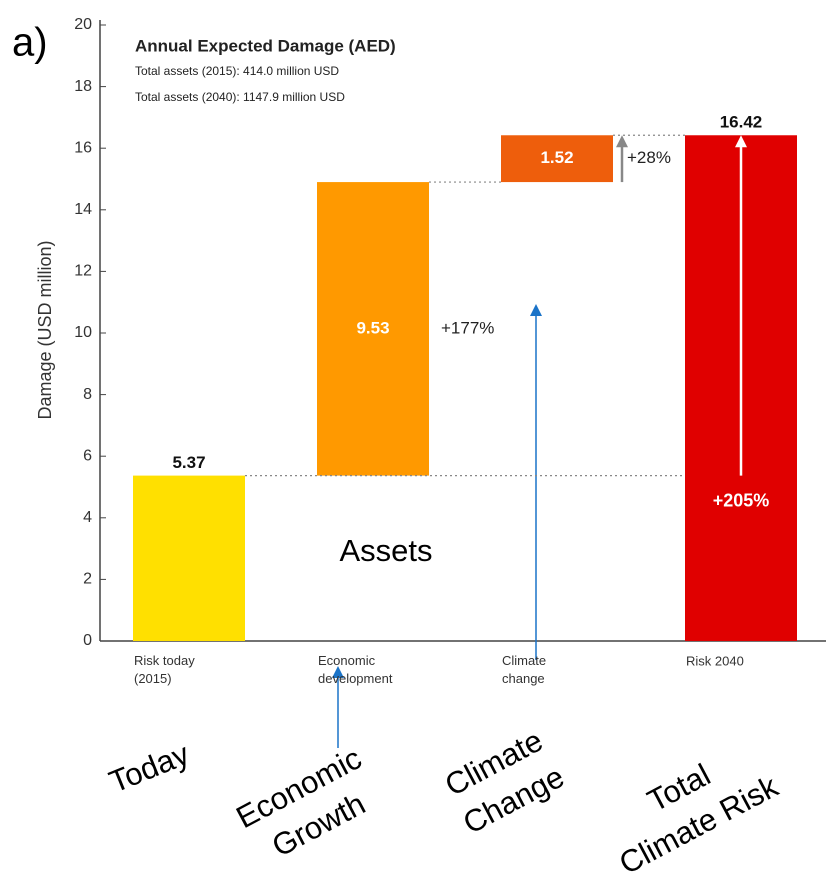  Describe the element at coordinates (504, 781) in the screenshot. I see `caption: ClimateChange` at that location.